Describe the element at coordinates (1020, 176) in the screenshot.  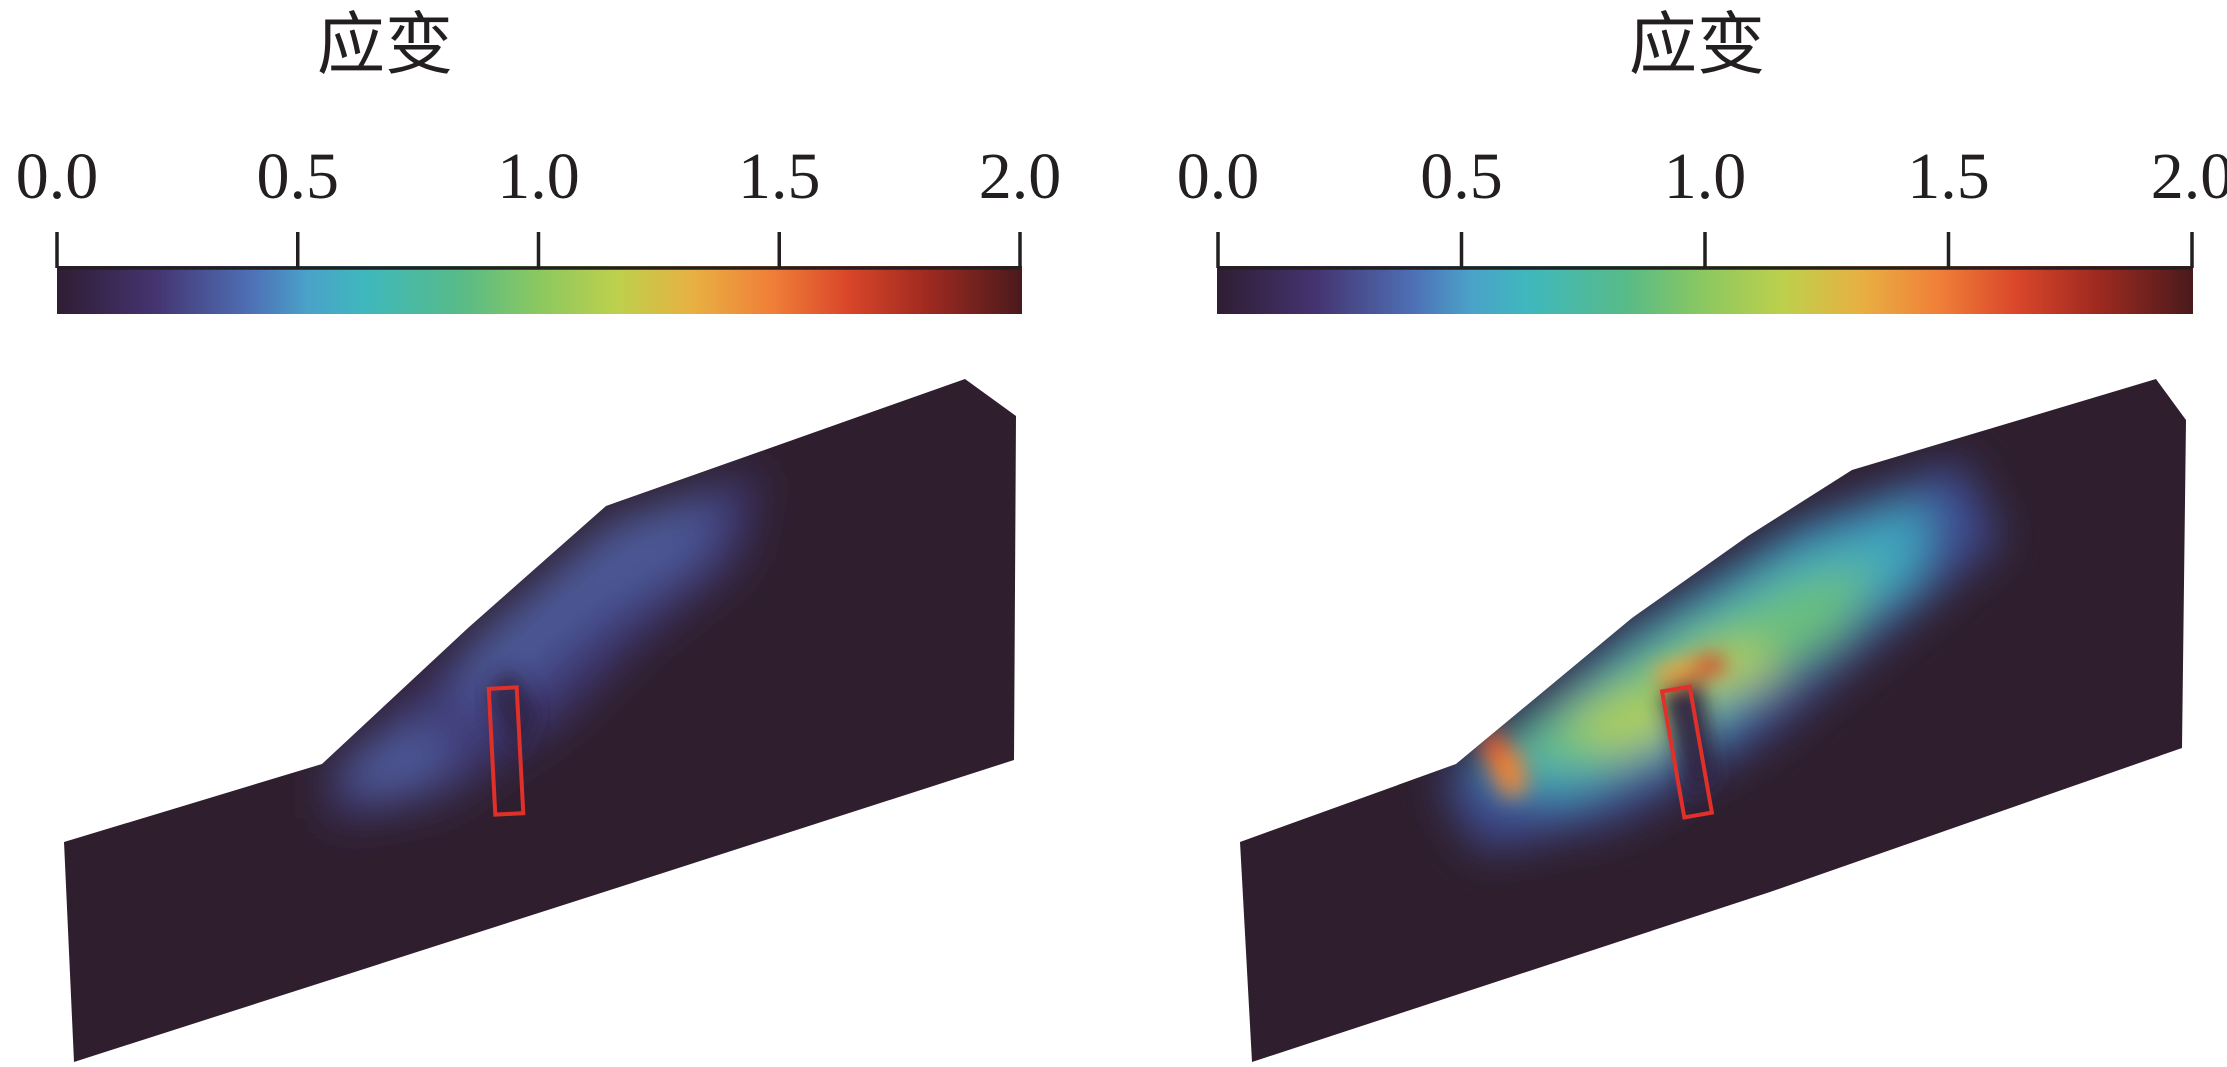
I see `left-colorbar-tick-label: 2.0` at that location.